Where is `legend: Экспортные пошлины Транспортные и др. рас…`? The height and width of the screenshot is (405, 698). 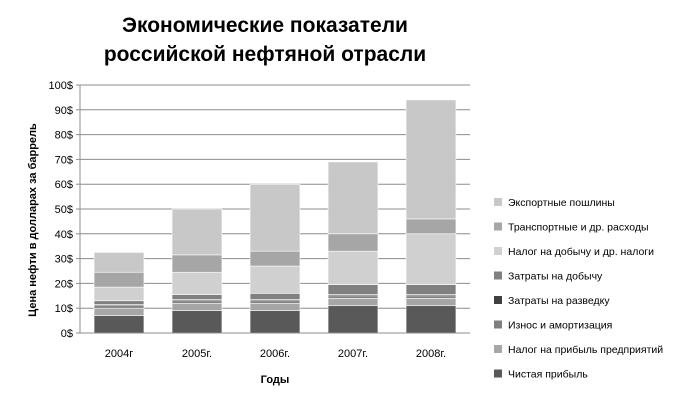 legend: Экспортные пошлины Транспортные и др. рас… is located at coordinates (578, 289).